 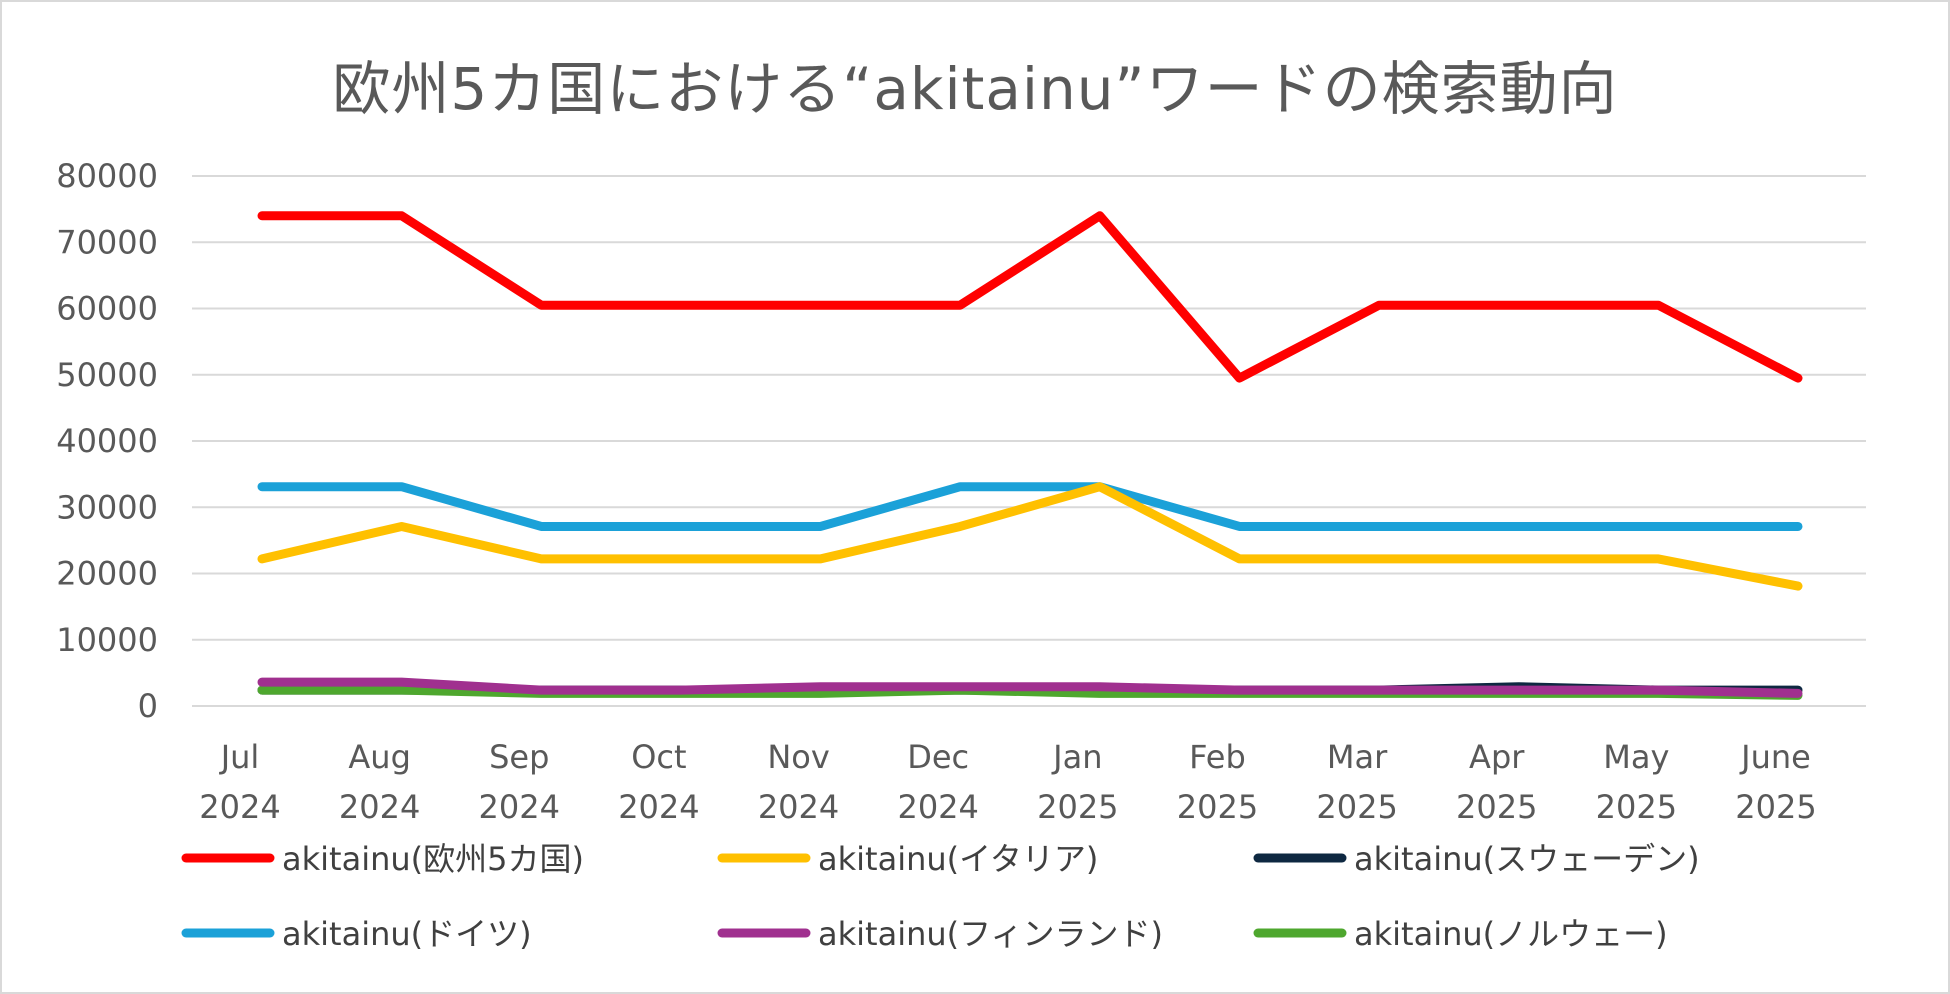 I want to click on chart-title: 欧州5カ国における“akitainu”ワードの検索動向, so click(x=975, y=89).